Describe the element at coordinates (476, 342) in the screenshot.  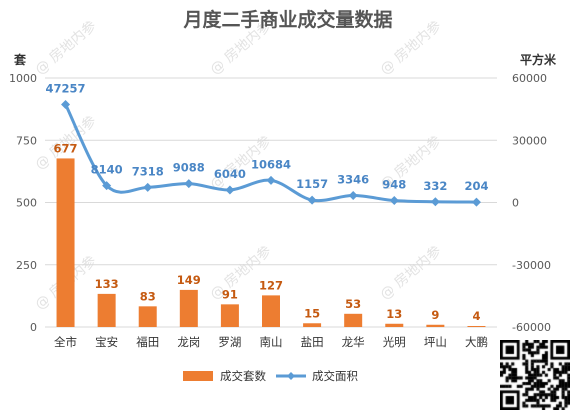
I see `category-label: 大鹏` at that location.